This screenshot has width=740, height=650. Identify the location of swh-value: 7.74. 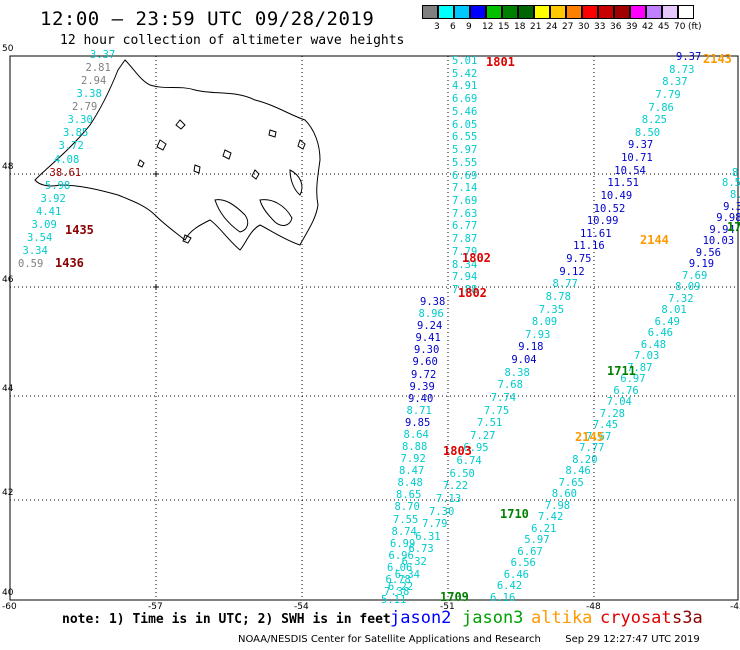
(503, 397).